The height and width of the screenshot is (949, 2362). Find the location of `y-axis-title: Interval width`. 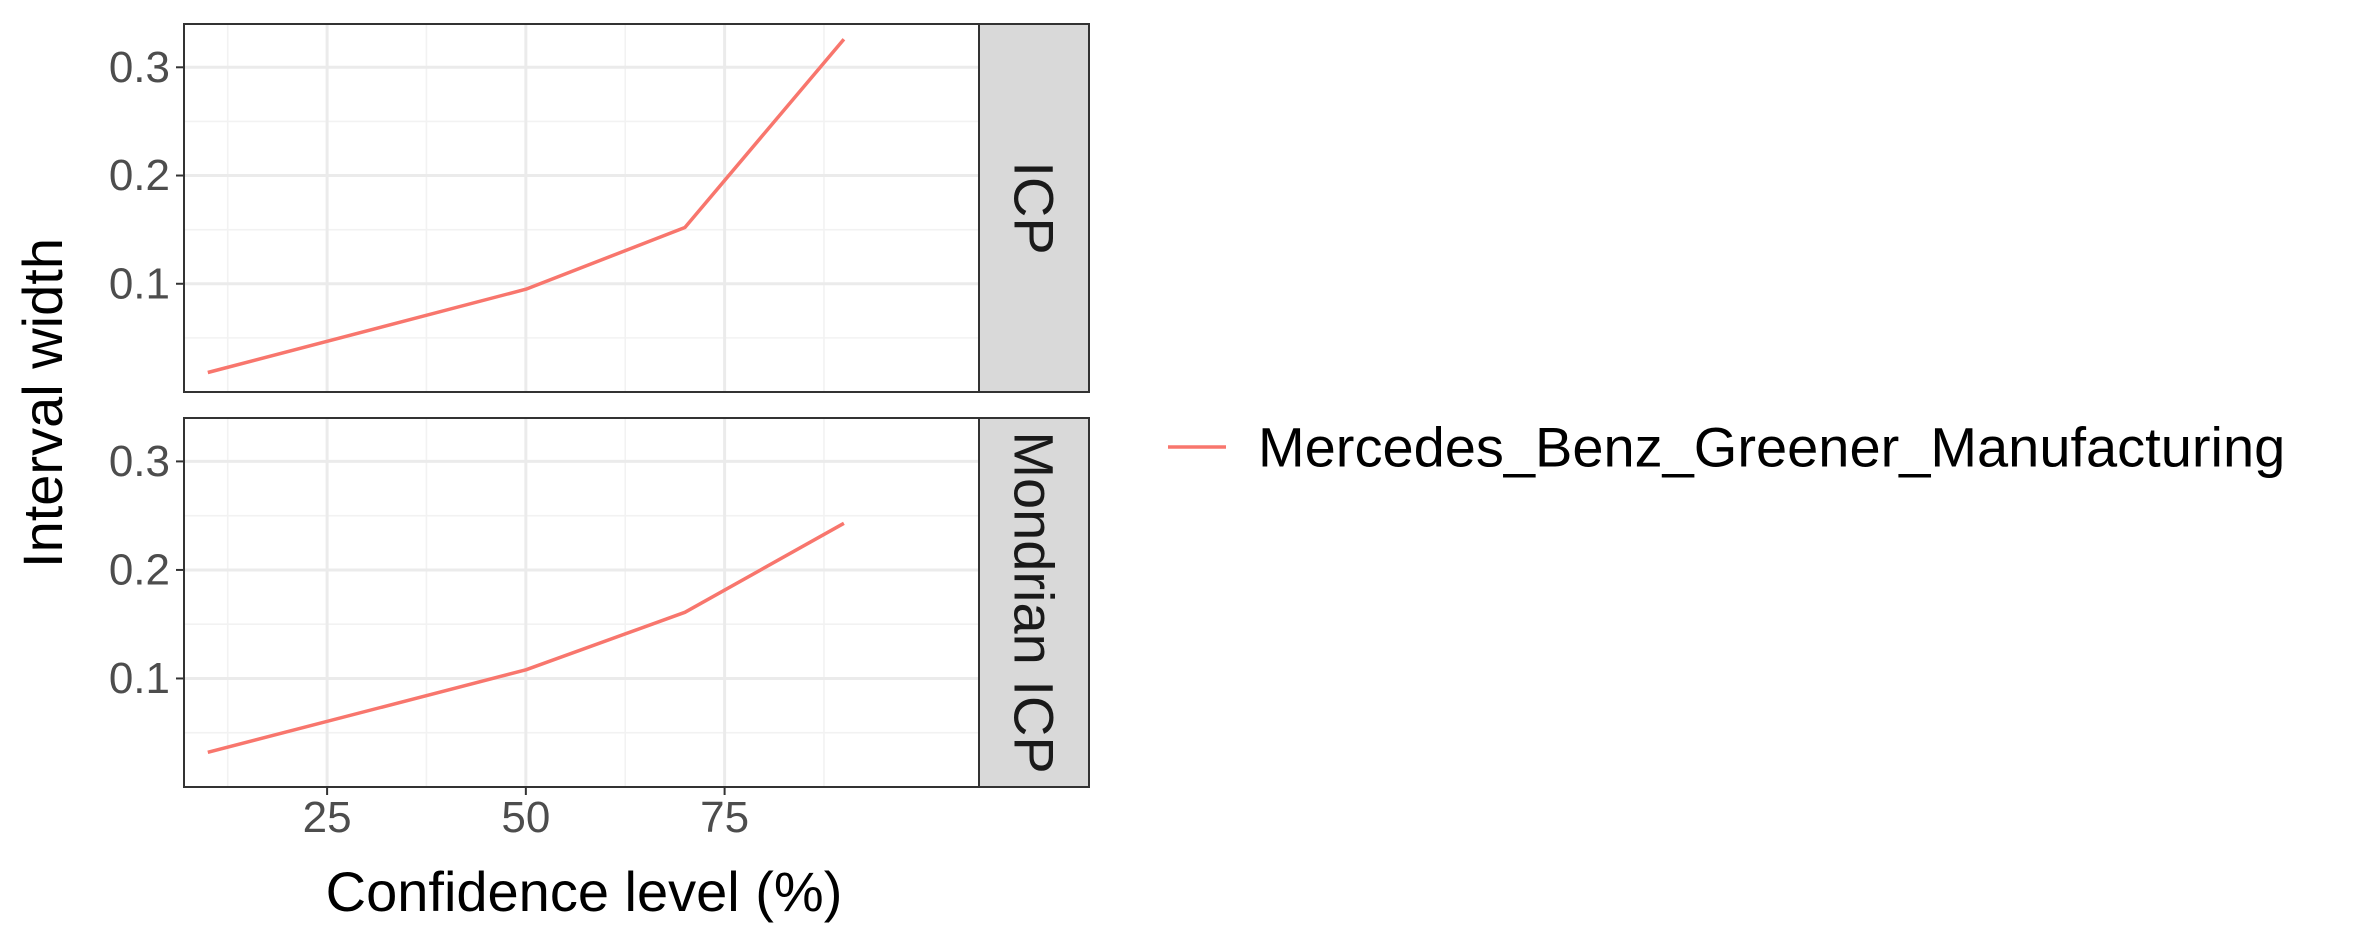

y-axis-title: Interval width is located at coordinates (42, 403).